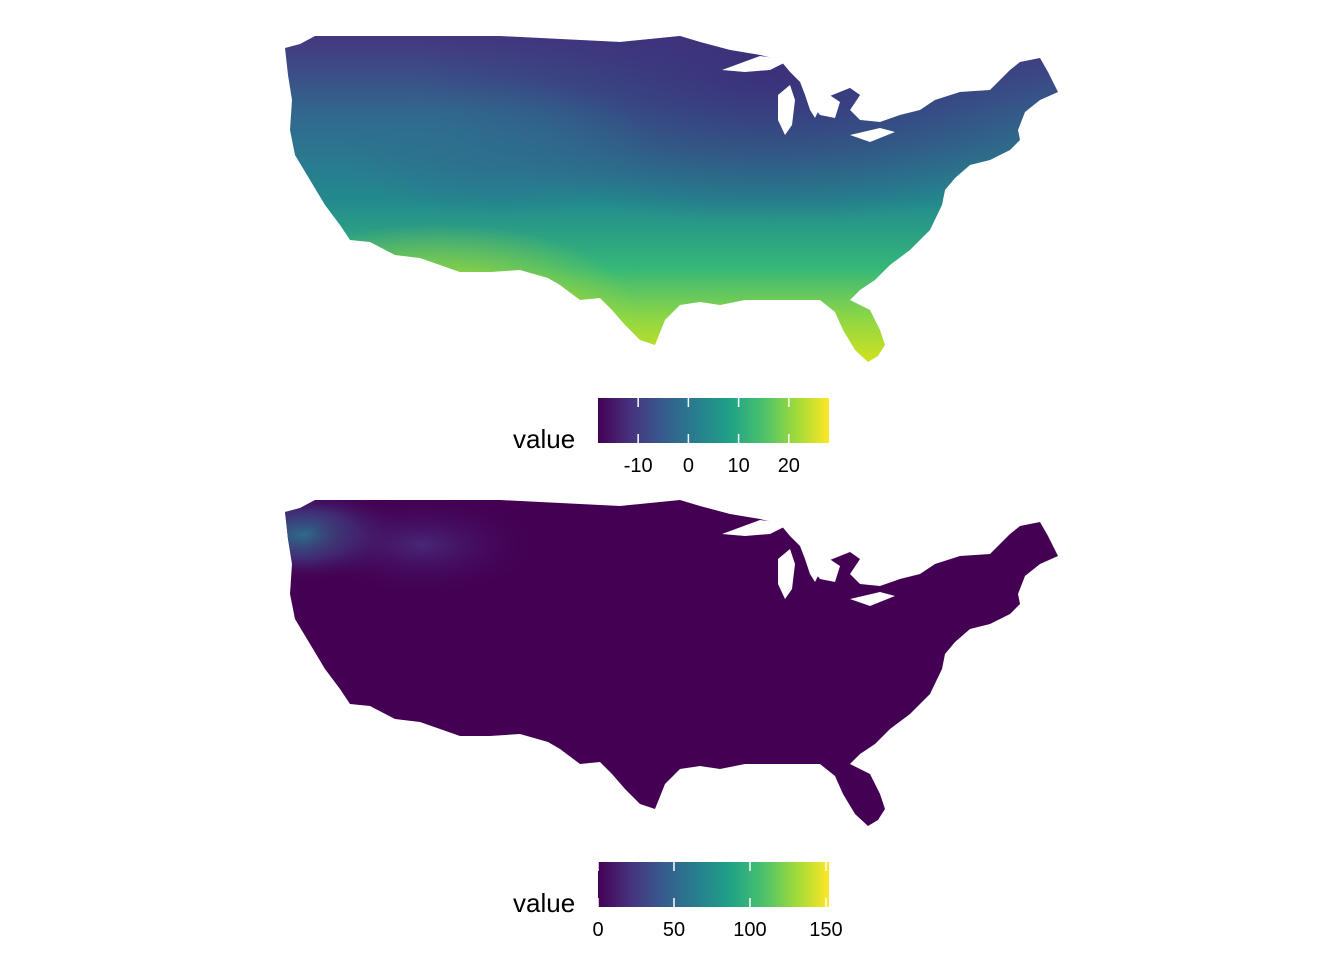 This screenshot has width=1344, height=960. I want to click on colorbar-tick-label: 50, so click(674, 930).